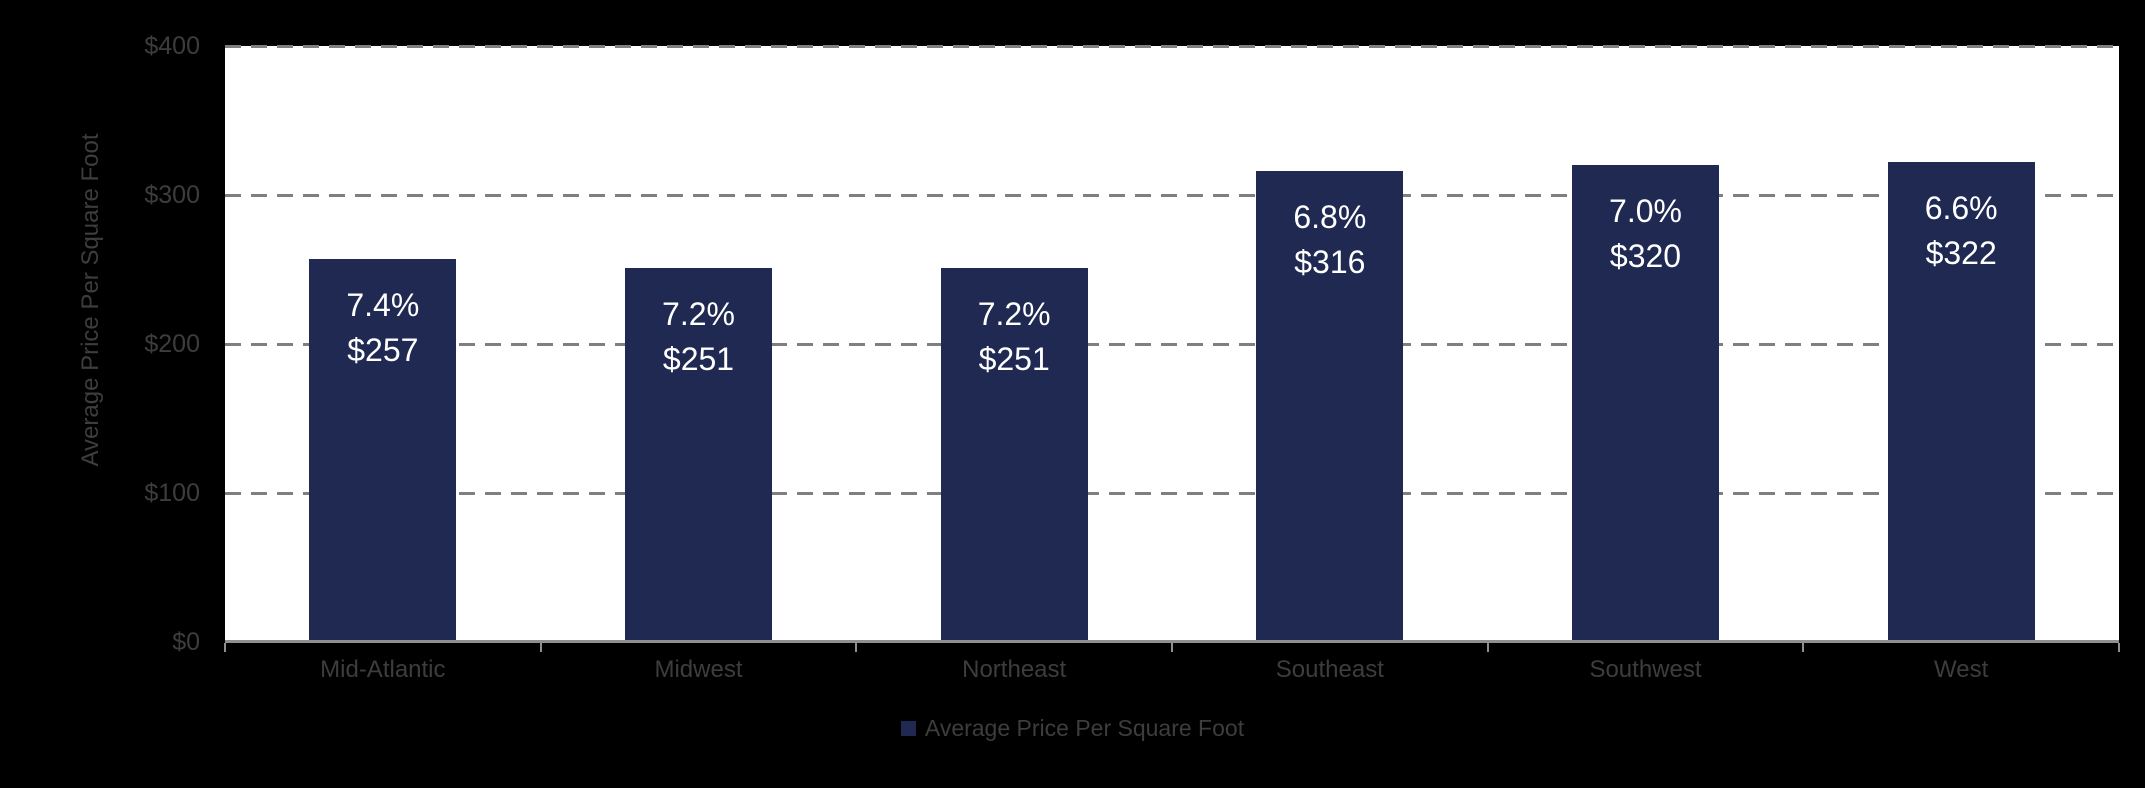  What do you see at coordinates (1172, 641) in the screenshot?
I see `x-axis-line` at bounding box center [1172, 641].